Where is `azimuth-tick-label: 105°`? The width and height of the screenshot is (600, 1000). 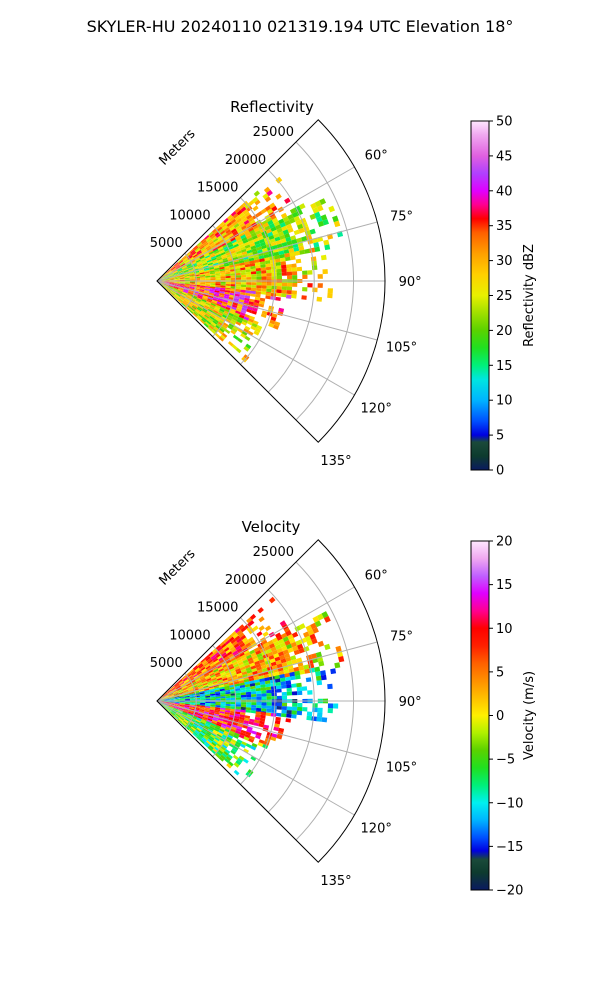 azimuth-tick-label: 105° is located at coordinates (401, 768).